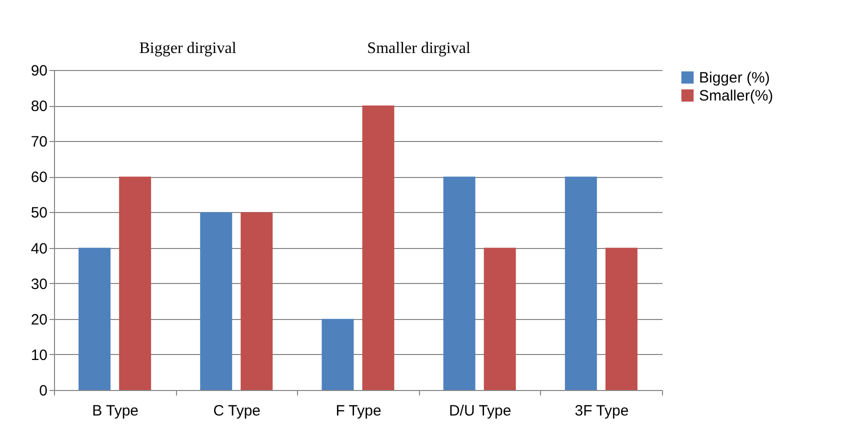 The width and height of the screenshot is (845, 425). I want to click on x-tick-label: D/U Type, so click(480, 411).